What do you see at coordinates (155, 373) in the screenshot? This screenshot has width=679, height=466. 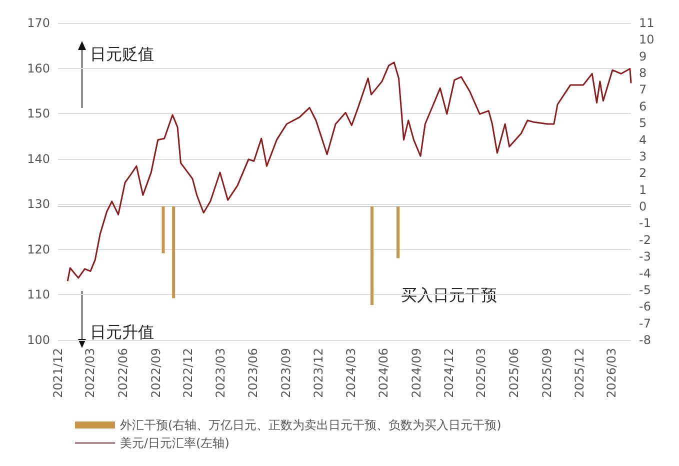 I see `x-tick-label: 2022/09` at bounding box center [155, 373].